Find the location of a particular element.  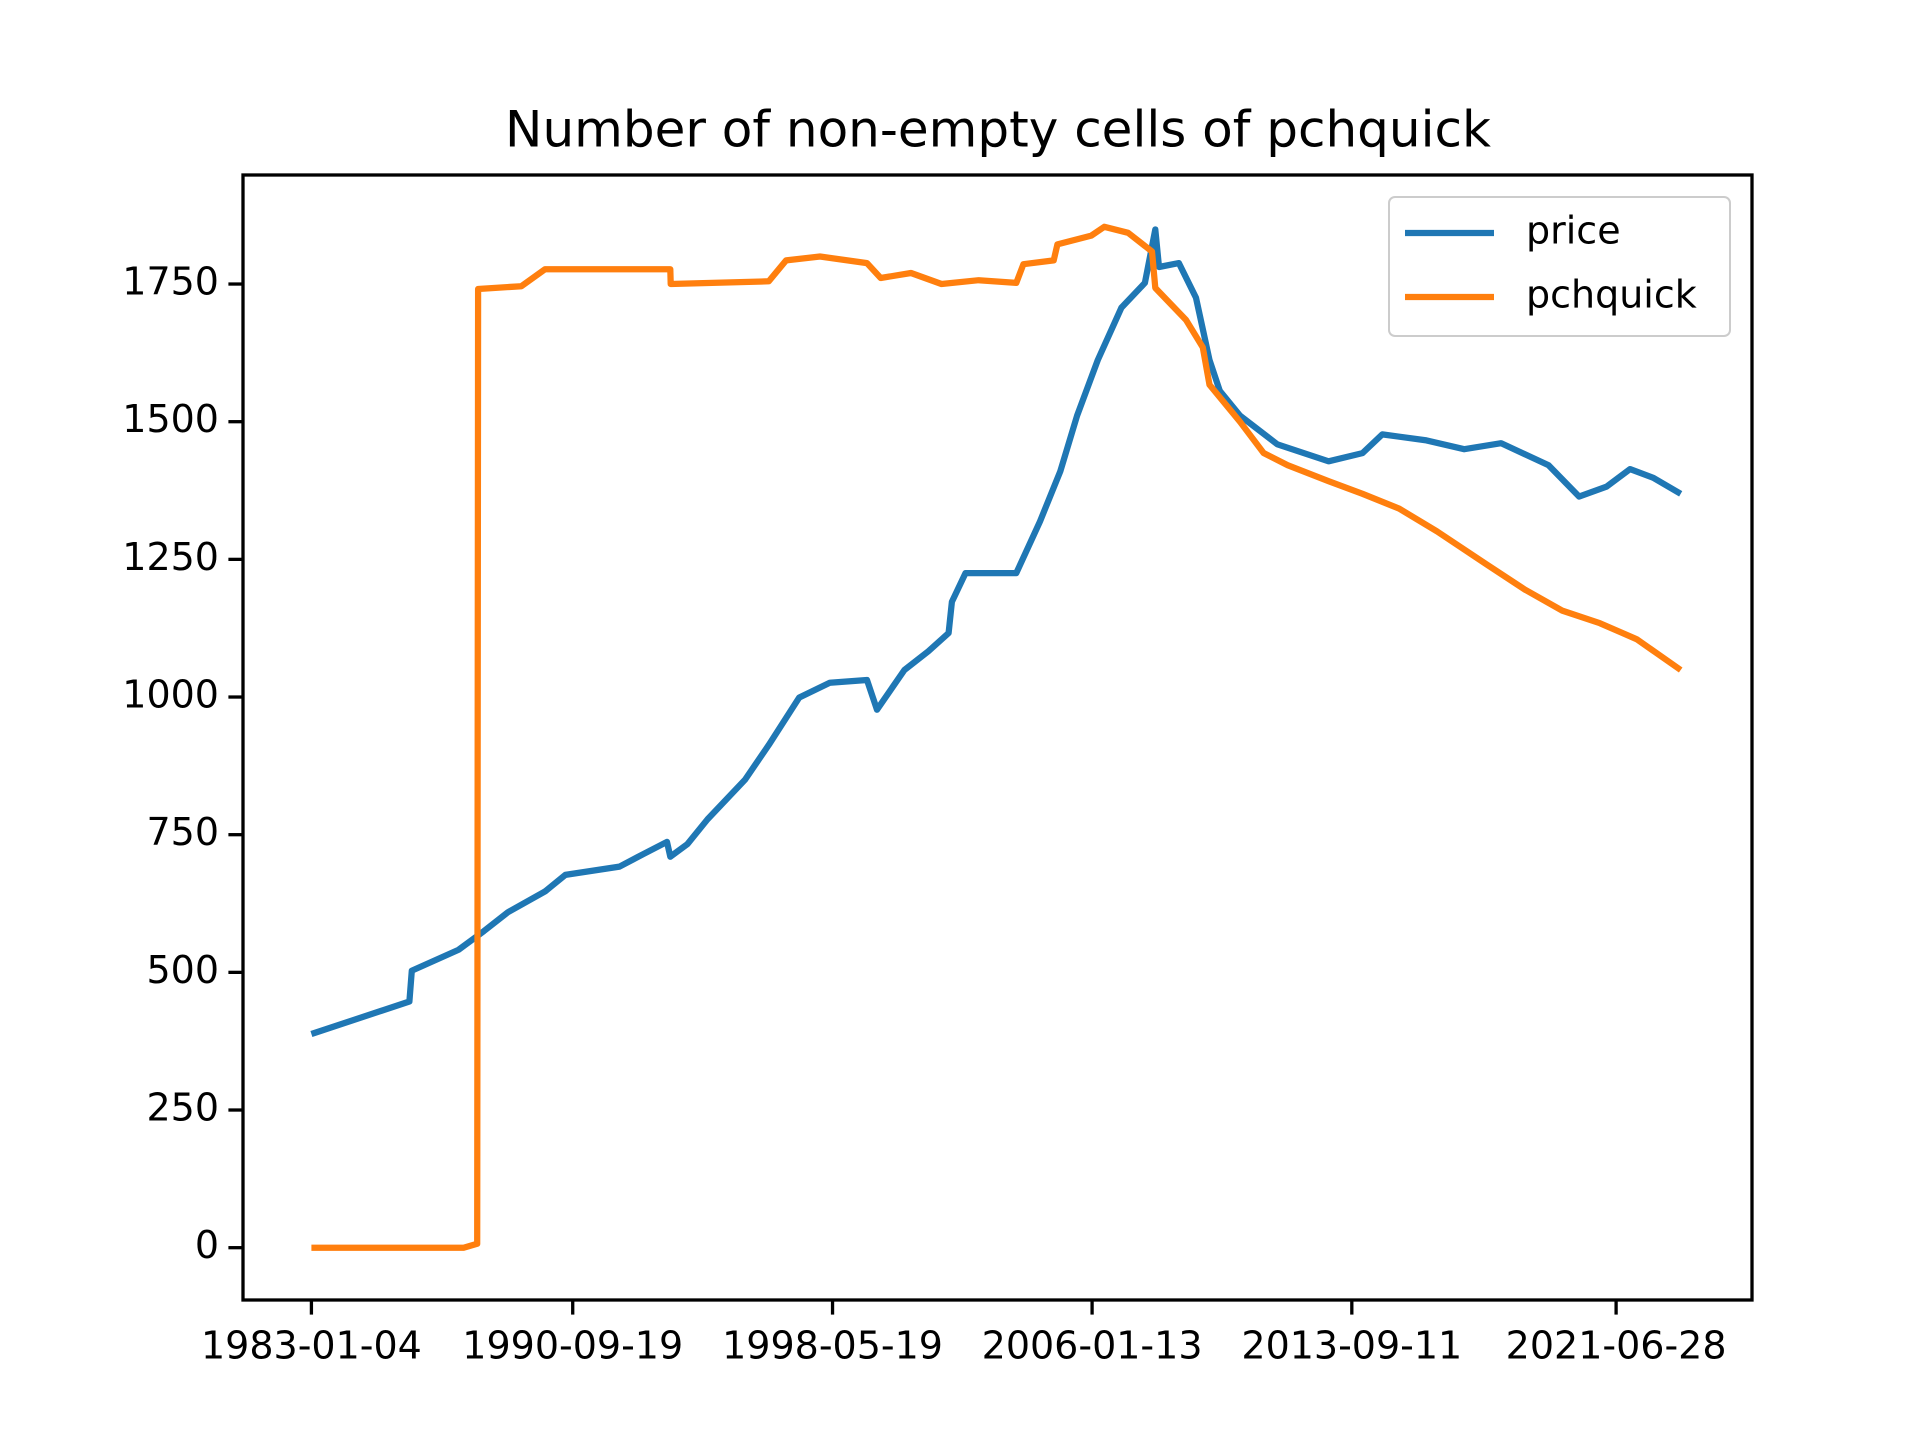

y-tick-label: 500 is located at coordinates (182, 970).